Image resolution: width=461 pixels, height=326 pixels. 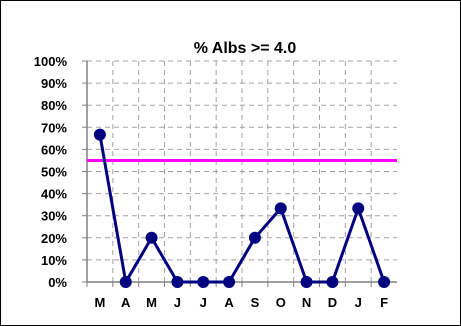 What do you see at coordinates (306, 302) in the screenshot?
I see `x-tick-label: N` at bounding box center [306, 302].